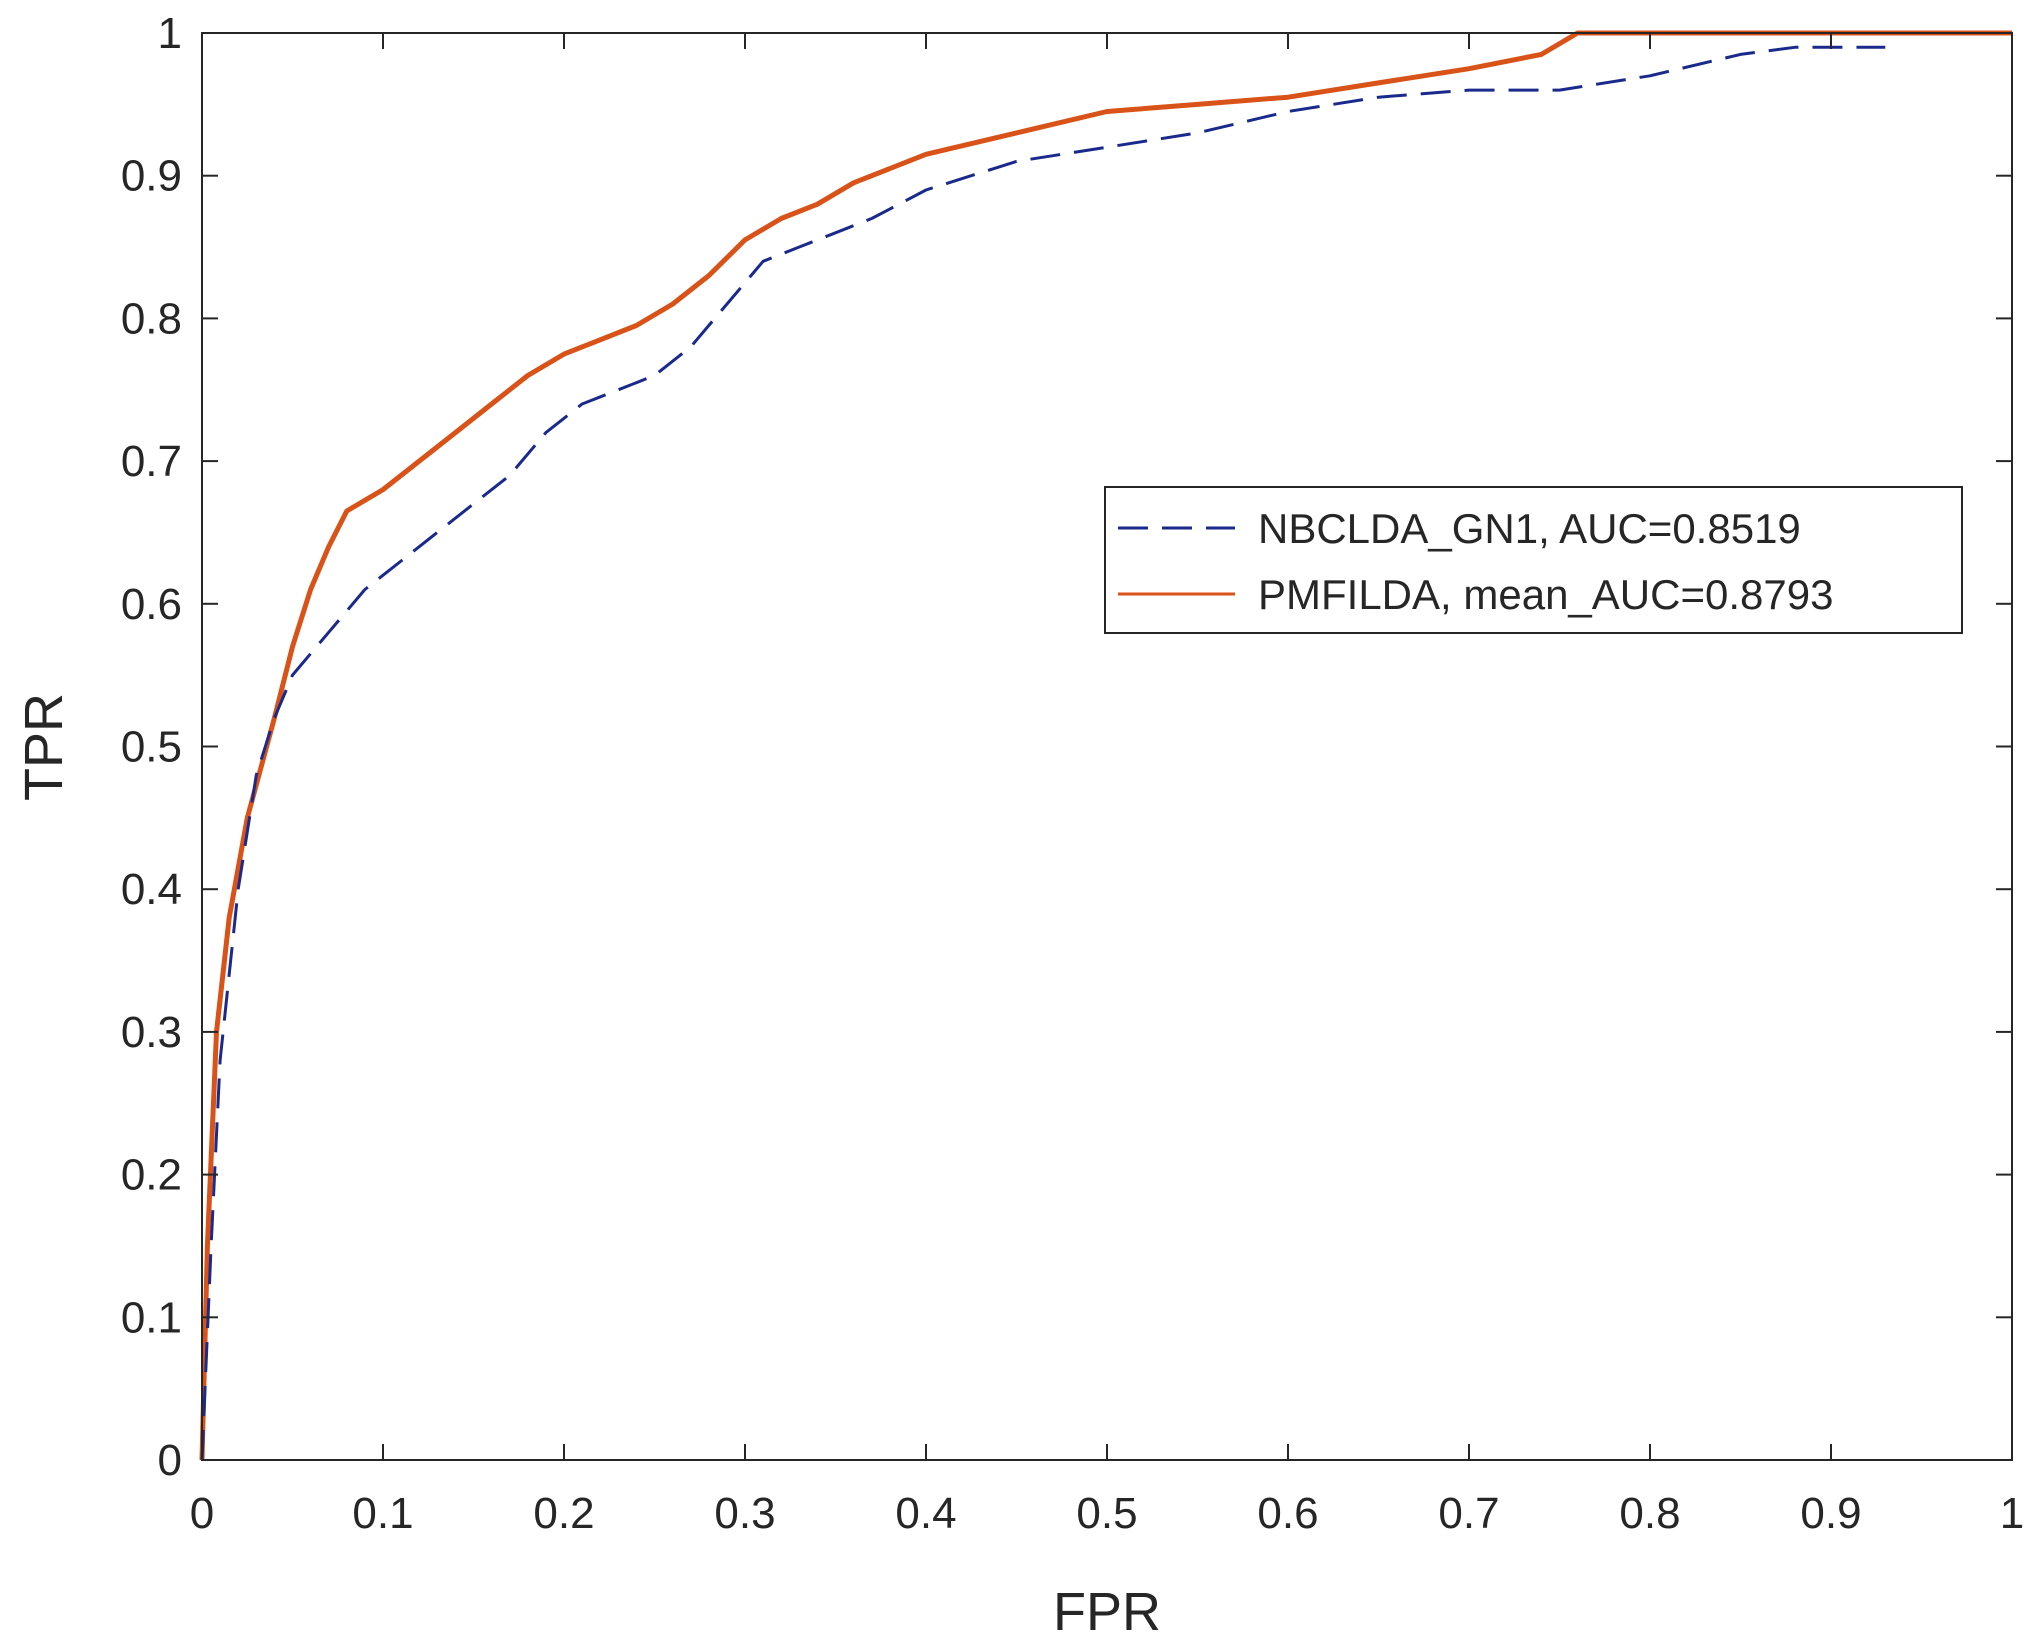 This screenshot has height=1644, width=2033. Describe the element at coordinates (151, 889) in the screenshot. I see `y-tick-label: 0.4` at that location.